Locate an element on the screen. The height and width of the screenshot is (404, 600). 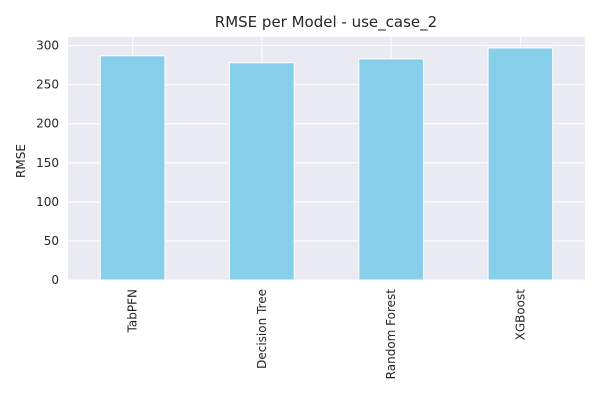
x-tick-label: TabPFN is located at coordinates (133, 311).